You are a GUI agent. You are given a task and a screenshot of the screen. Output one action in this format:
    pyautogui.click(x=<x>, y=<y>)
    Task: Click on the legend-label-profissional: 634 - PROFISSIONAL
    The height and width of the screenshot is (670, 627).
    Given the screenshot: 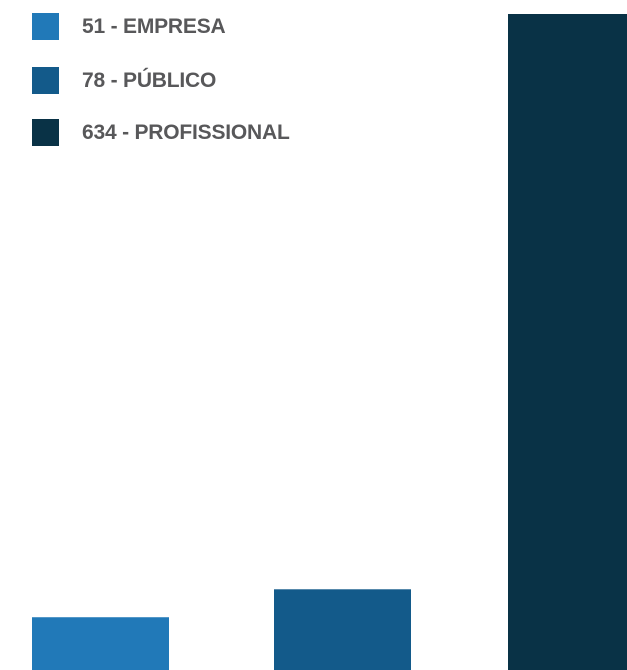 What is the action you would take?
    pyautogui.click(x=186, y=132)
    